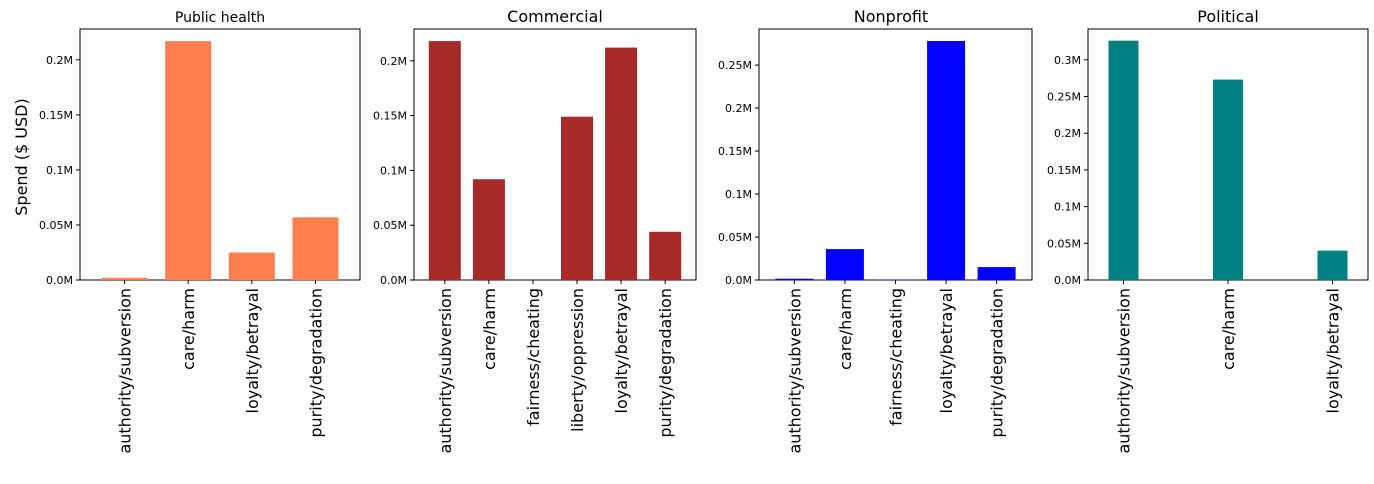  Describe the element at coordinates (577, 198) in the screenshot. I see `bar-liberty-oppression` at that location.